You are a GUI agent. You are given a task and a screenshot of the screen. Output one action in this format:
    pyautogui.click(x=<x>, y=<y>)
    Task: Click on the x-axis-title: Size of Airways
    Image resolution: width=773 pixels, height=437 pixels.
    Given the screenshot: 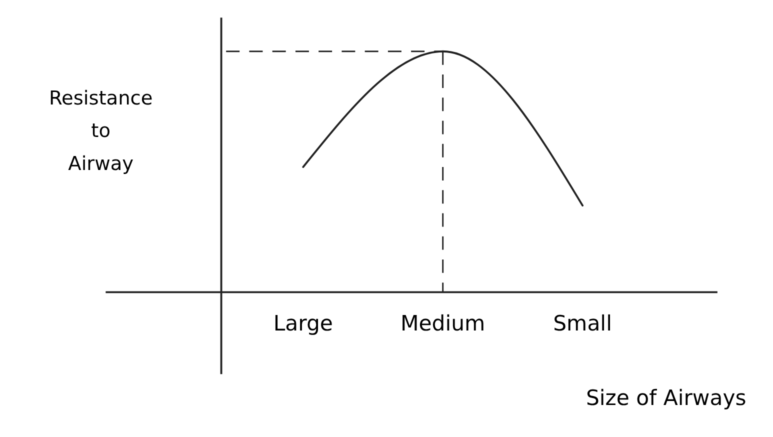 What is the action you would take?
    pyautogui.click(x=666, y=397)
    